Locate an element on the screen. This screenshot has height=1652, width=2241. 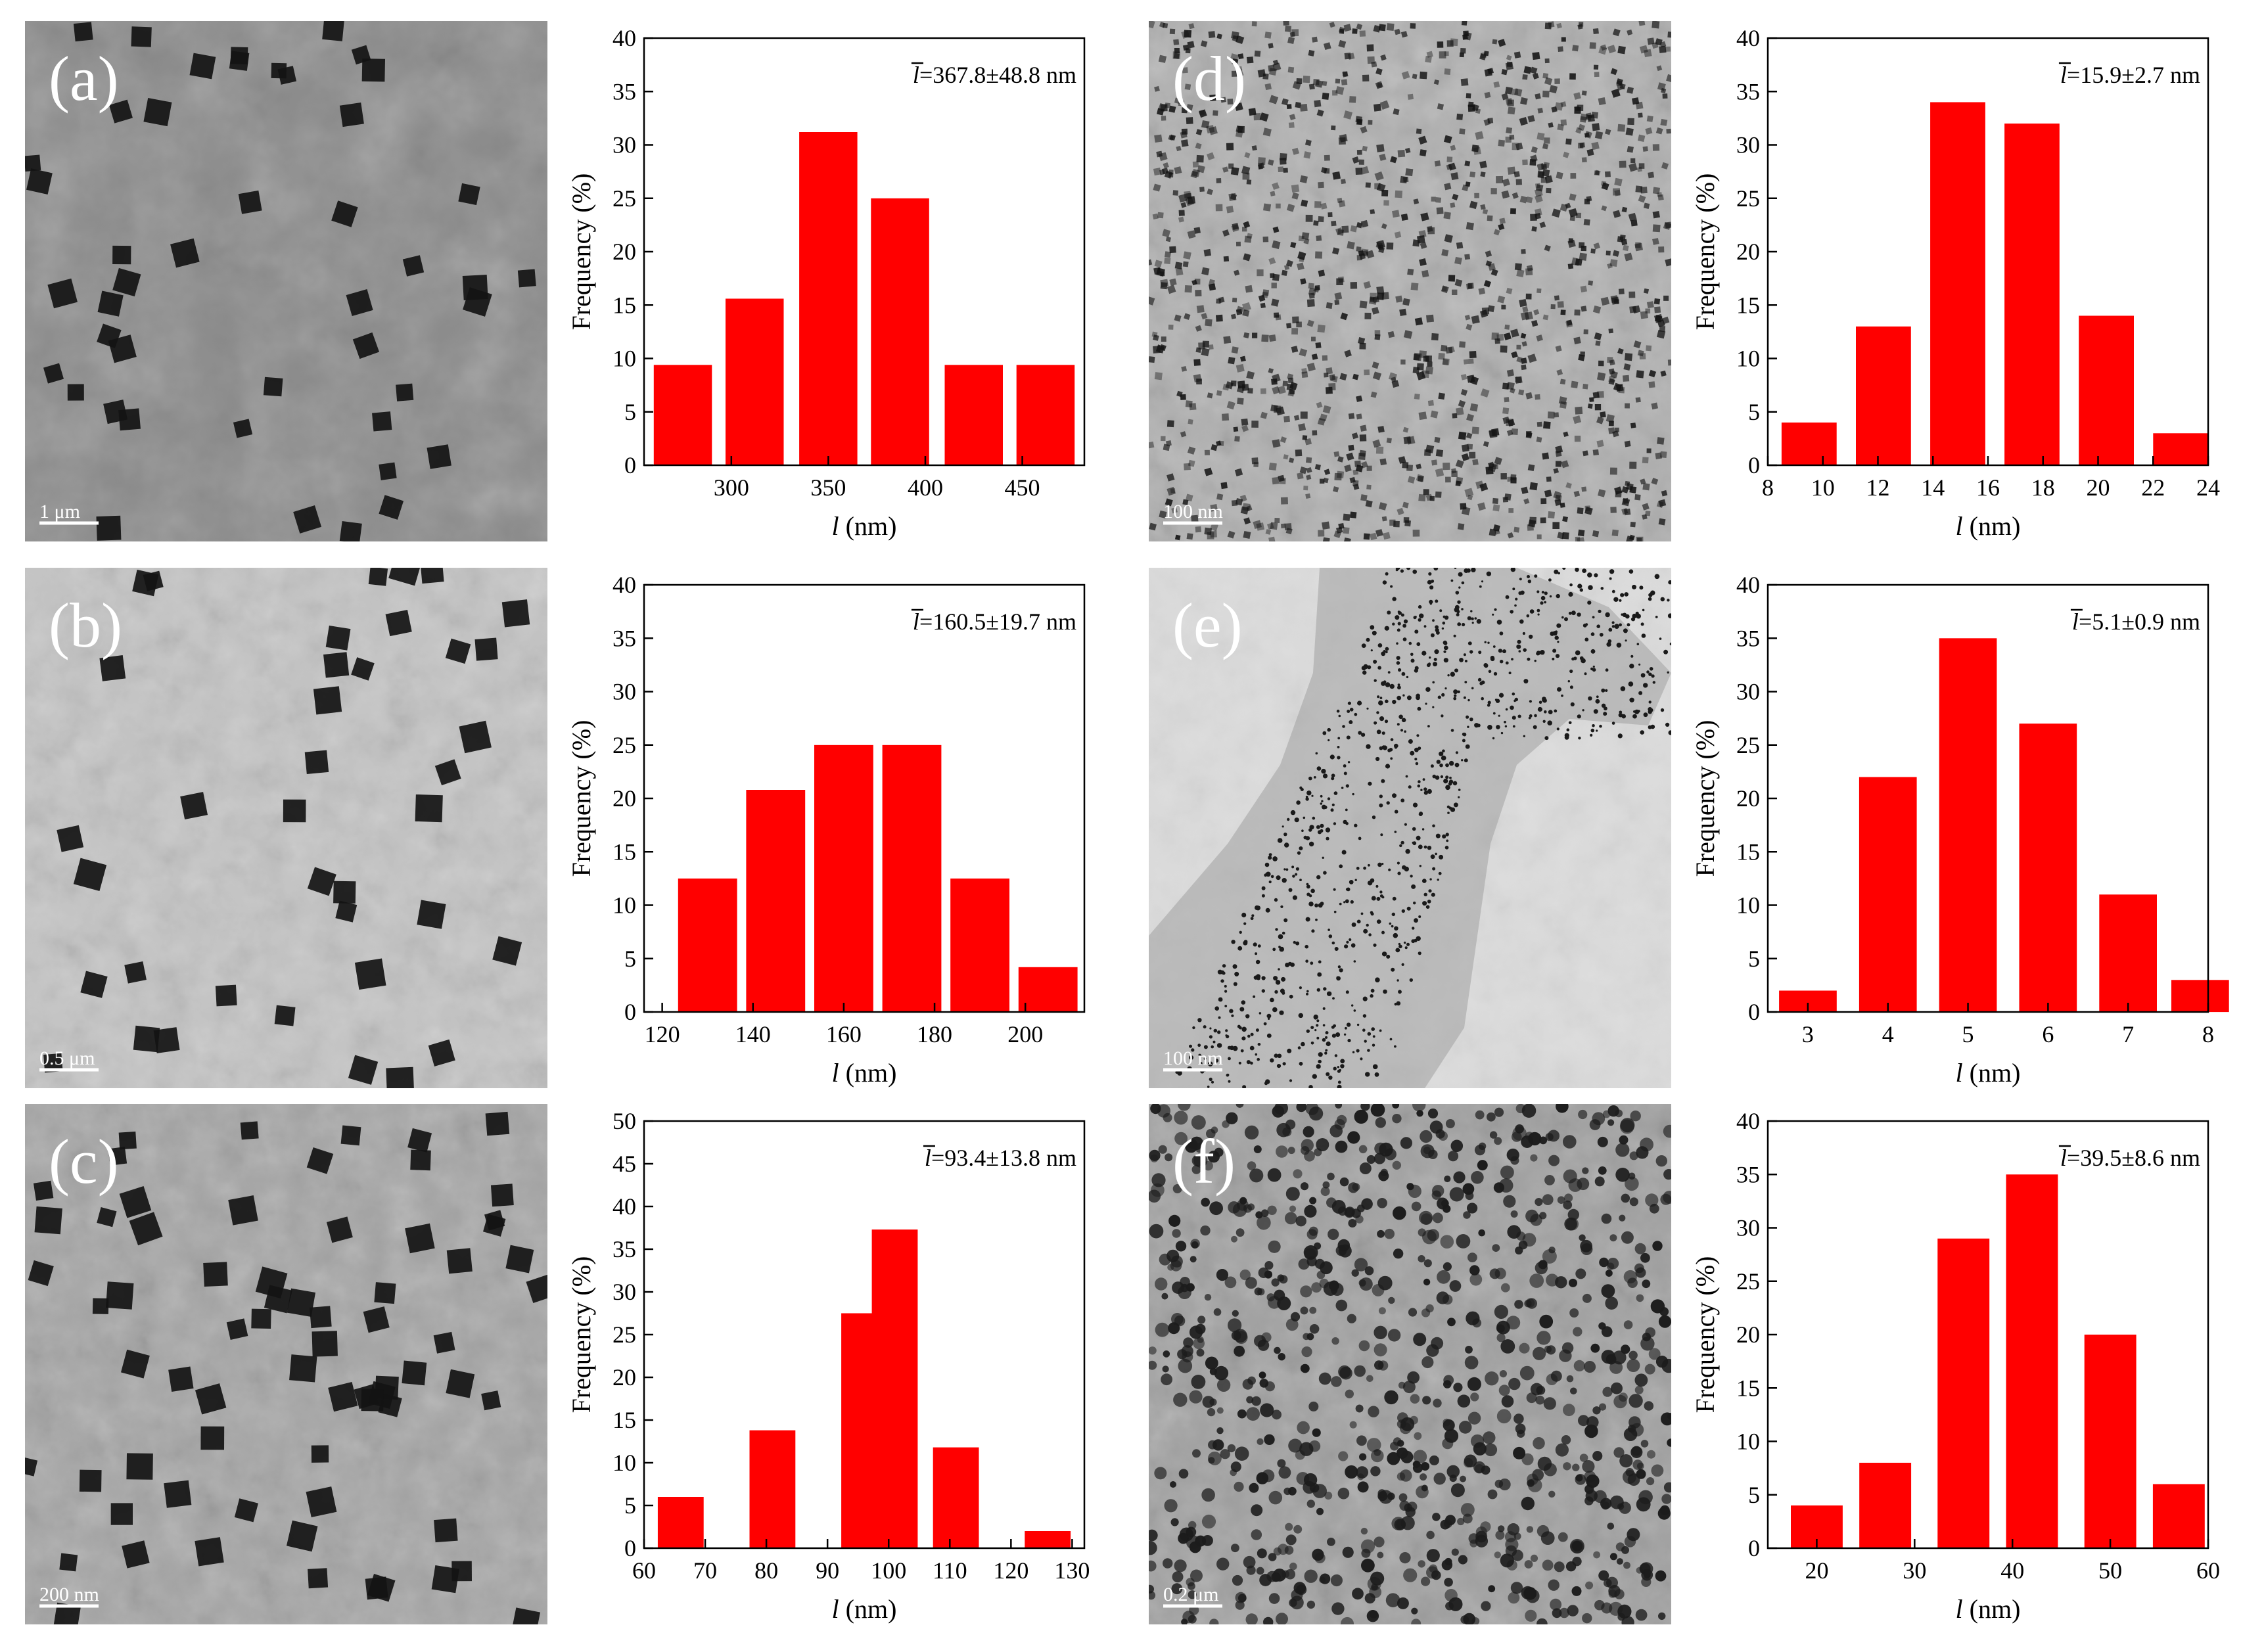
x-tick-label: 60 is located at coordinates (2208, 1570).